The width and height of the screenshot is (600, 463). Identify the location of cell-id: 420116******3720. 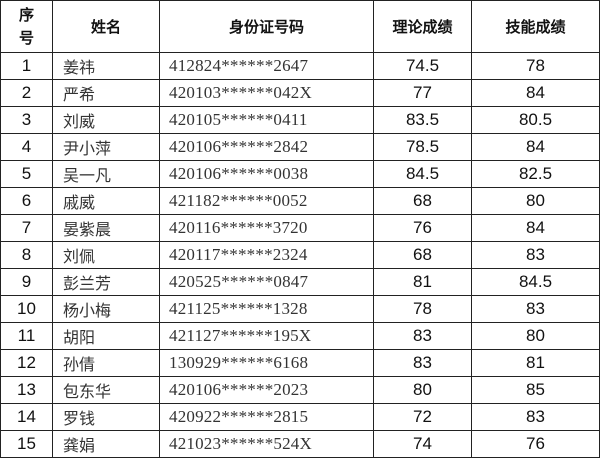
(266, 228).